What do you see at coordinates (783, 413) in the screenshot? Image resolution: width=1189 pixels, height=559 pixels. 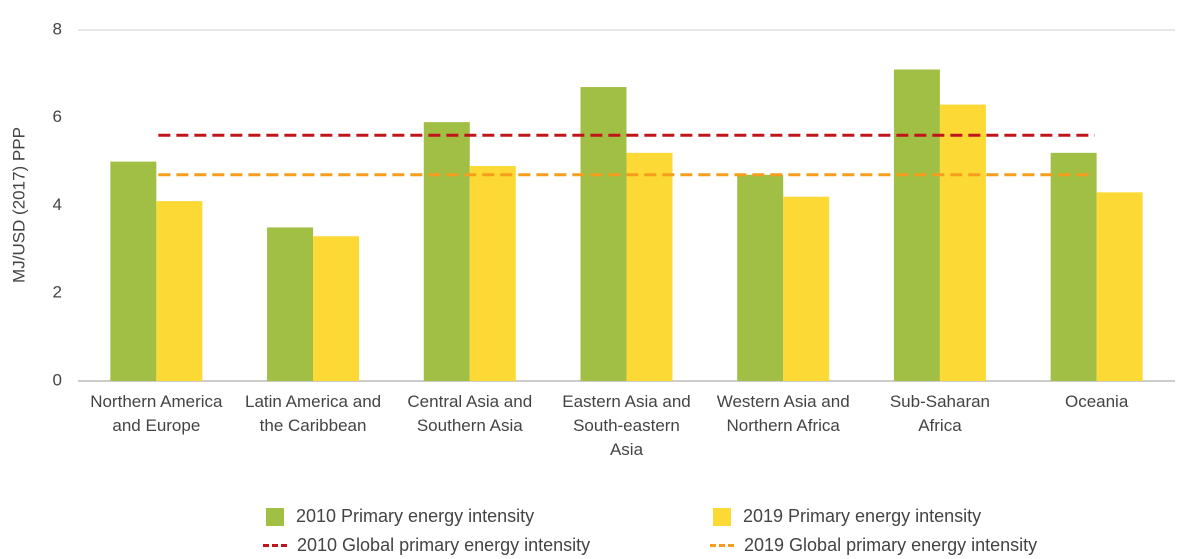 I see `x-tick-label: Western Asia and Northern Africa` at bounding box center [783, 413].